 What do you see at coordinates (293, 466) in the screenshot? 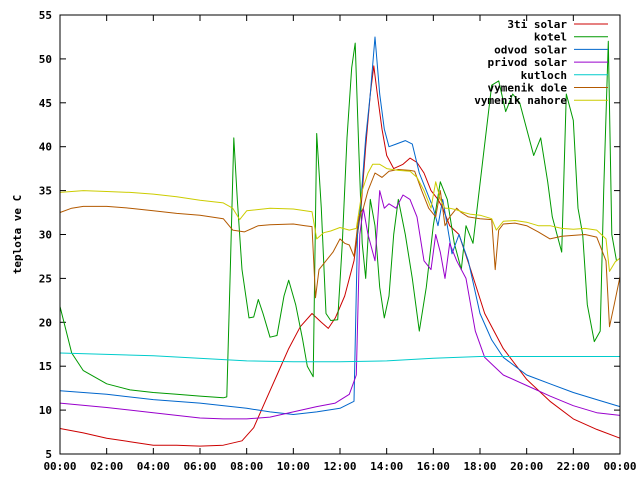
I see `x-tick-label: 10:00` at bounding box center [293, 466].